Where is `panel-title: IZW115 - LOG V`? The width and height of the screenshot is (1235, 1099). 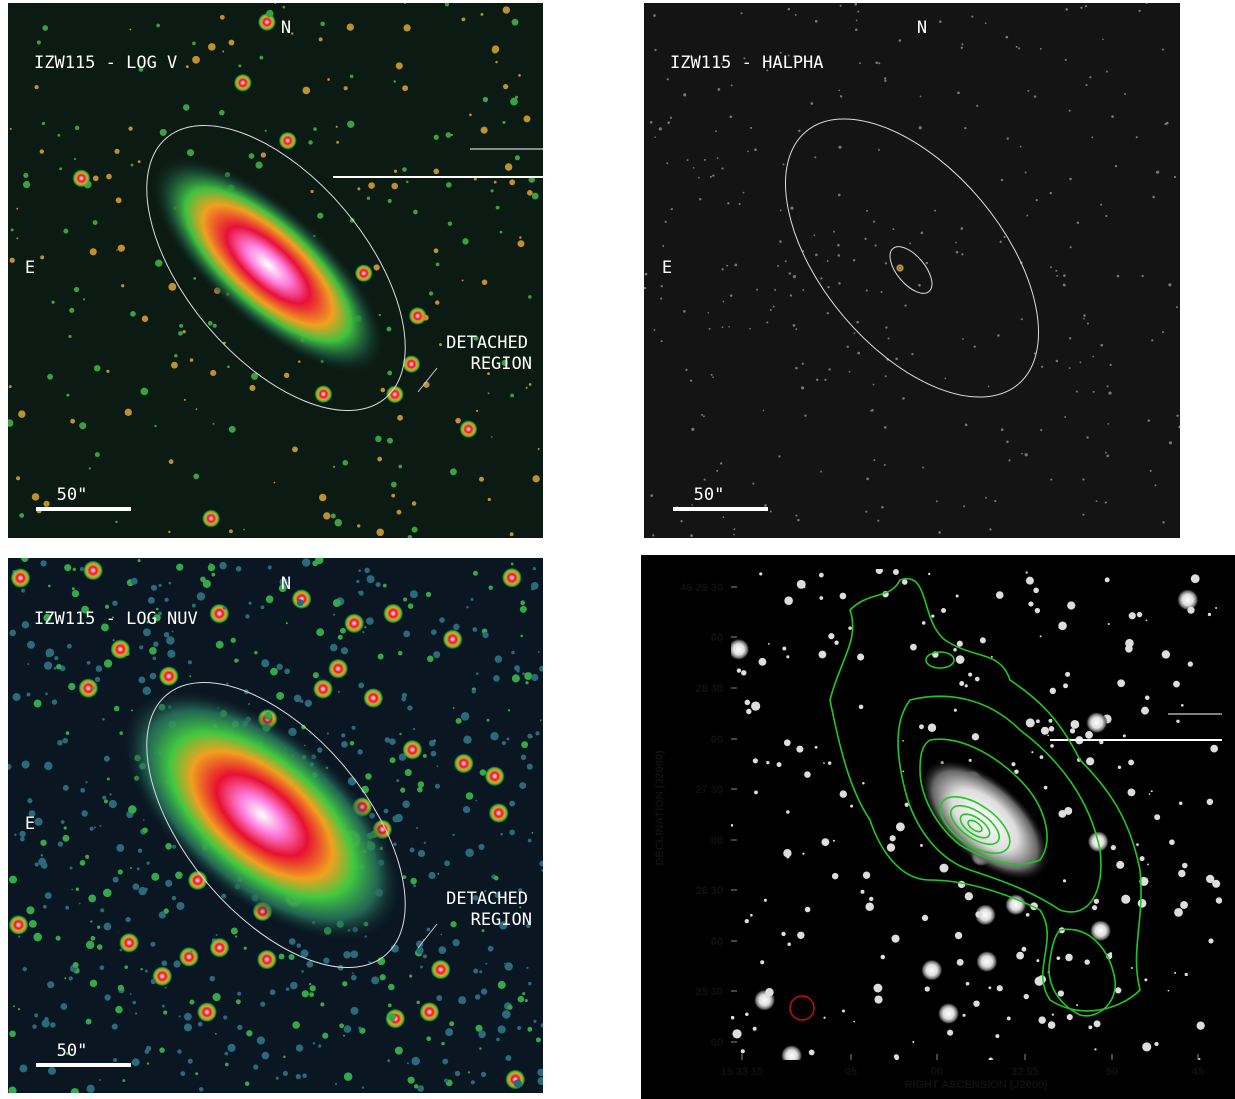 panel-title: IZW115 - LOG V is located at coordinates (105, 63).